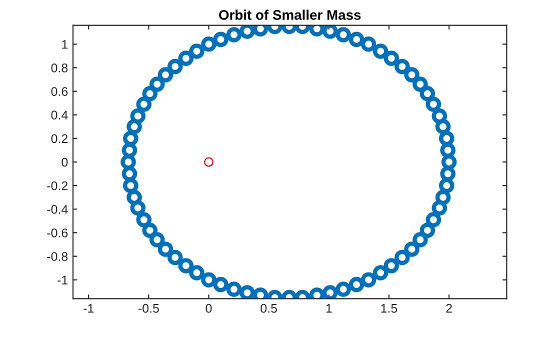 The image size is (560, 337). I want to click on y-tick-label: -0.4, so click(57, 209).